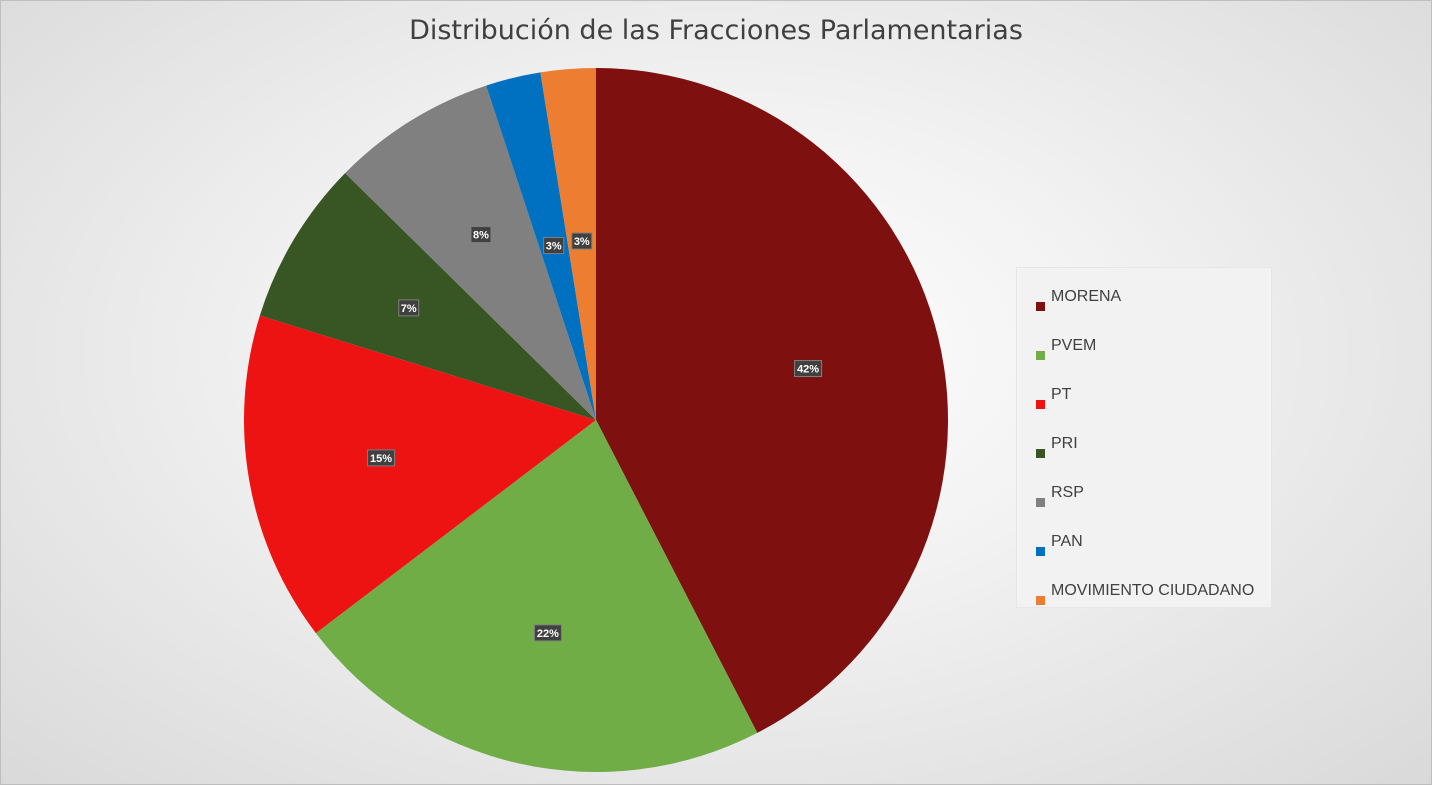 Image resolution: width=1432 pixels, height=786 pixels. I want to click on data-label-text: 42%, so click(808, 370).